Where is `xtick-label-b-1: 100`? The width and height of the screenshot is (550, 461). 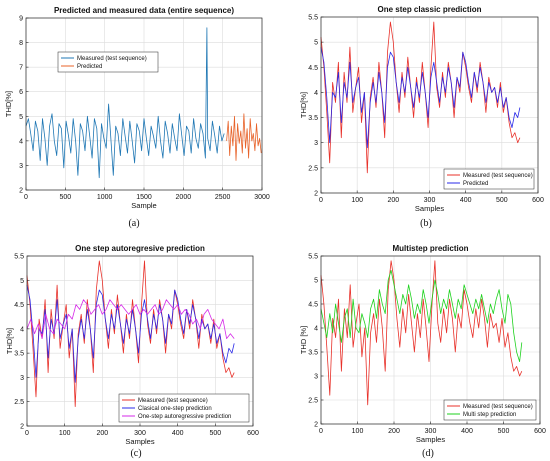 xtick-label-b-1: 100 is located at coordinates (357, 200).